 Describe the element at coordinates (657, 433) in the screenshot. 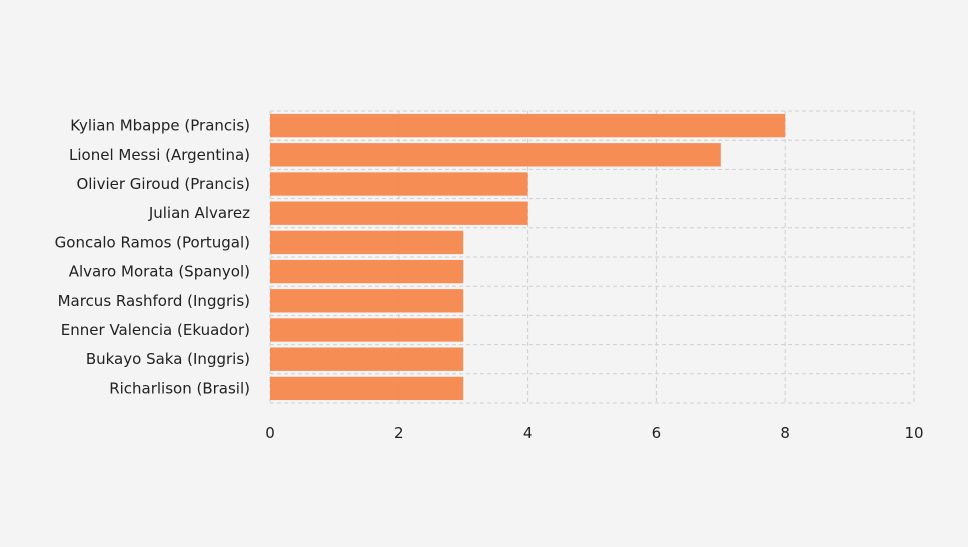

I see `x-tick-label: 6` at that location.